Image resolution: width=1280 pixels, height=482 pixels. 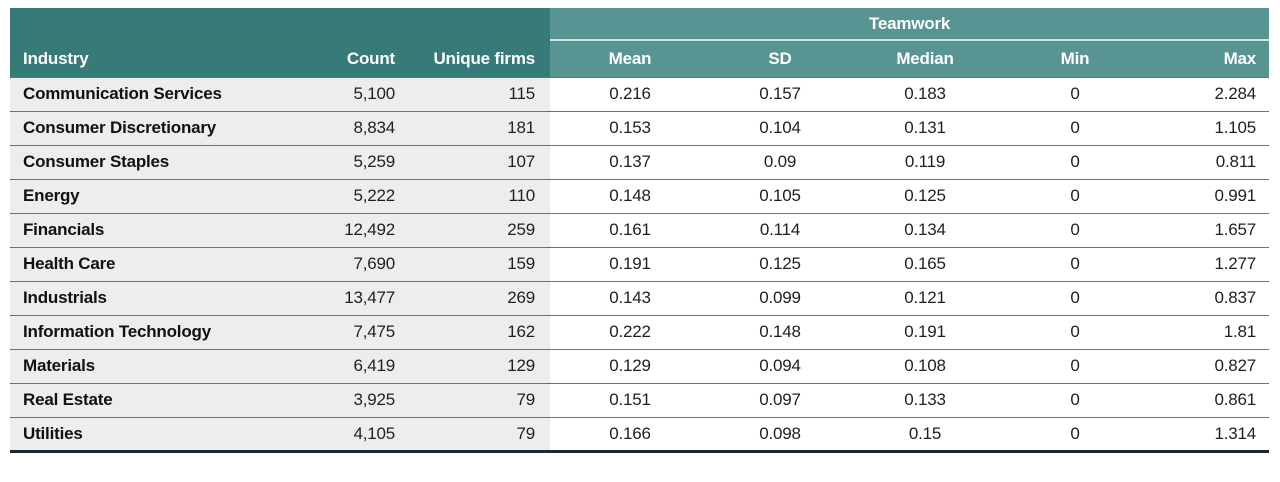 I want to click on sd-cell: 0.148, so click(x=780, y=331).